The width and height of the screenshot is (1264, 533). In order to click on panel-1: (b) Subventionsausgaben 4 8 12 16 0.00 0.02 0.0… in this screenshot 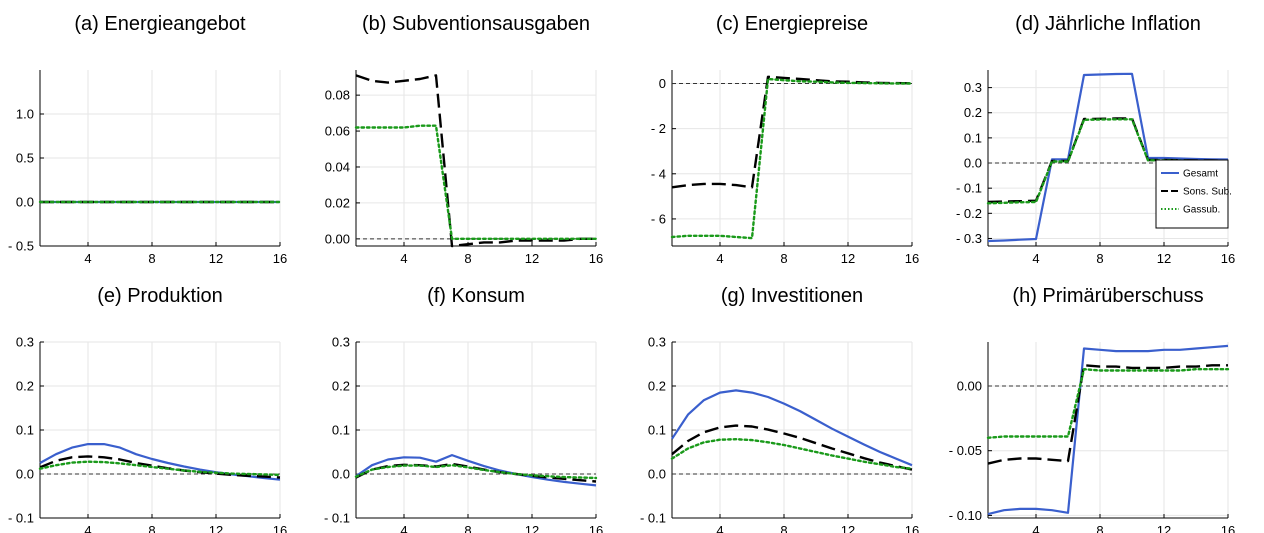, I will do `click(464, 139)`.